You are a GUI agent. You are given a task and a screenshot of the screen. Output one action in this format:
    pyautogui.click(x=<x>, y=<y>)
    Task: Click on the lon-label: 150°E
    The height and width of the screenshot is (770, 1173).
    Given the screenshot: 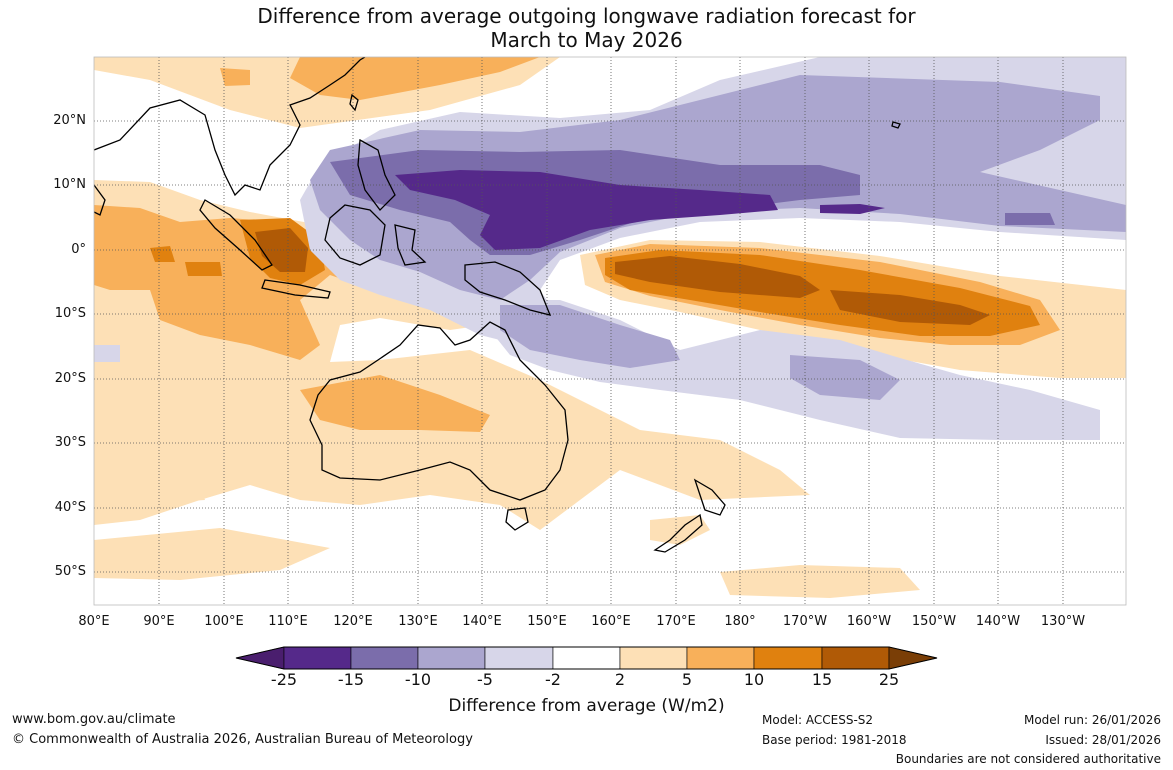 What is the action you would take?
    pyautogui.click(x=547, y=621)
    